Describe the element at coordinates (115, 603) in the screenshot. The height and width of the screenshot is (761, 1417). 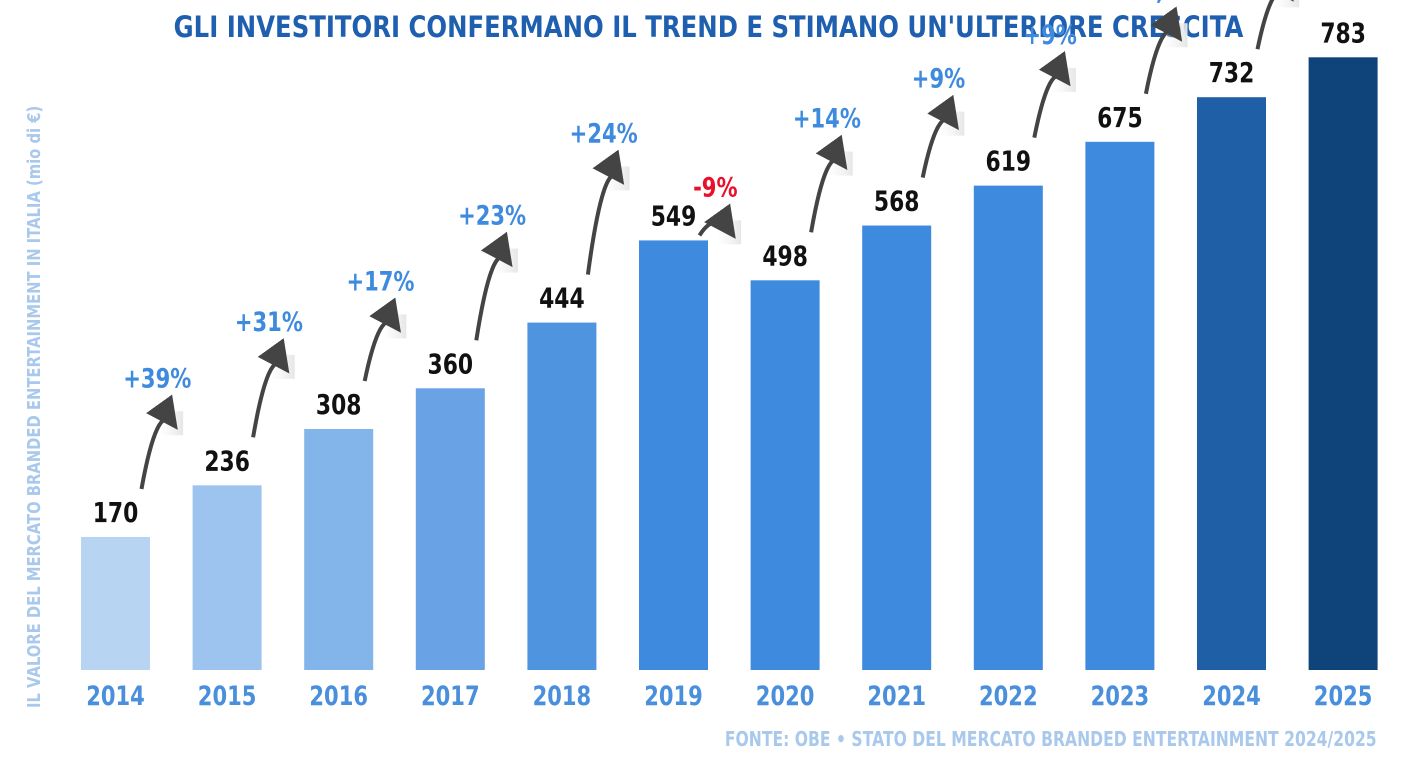
I see `bar-2014` at that location.